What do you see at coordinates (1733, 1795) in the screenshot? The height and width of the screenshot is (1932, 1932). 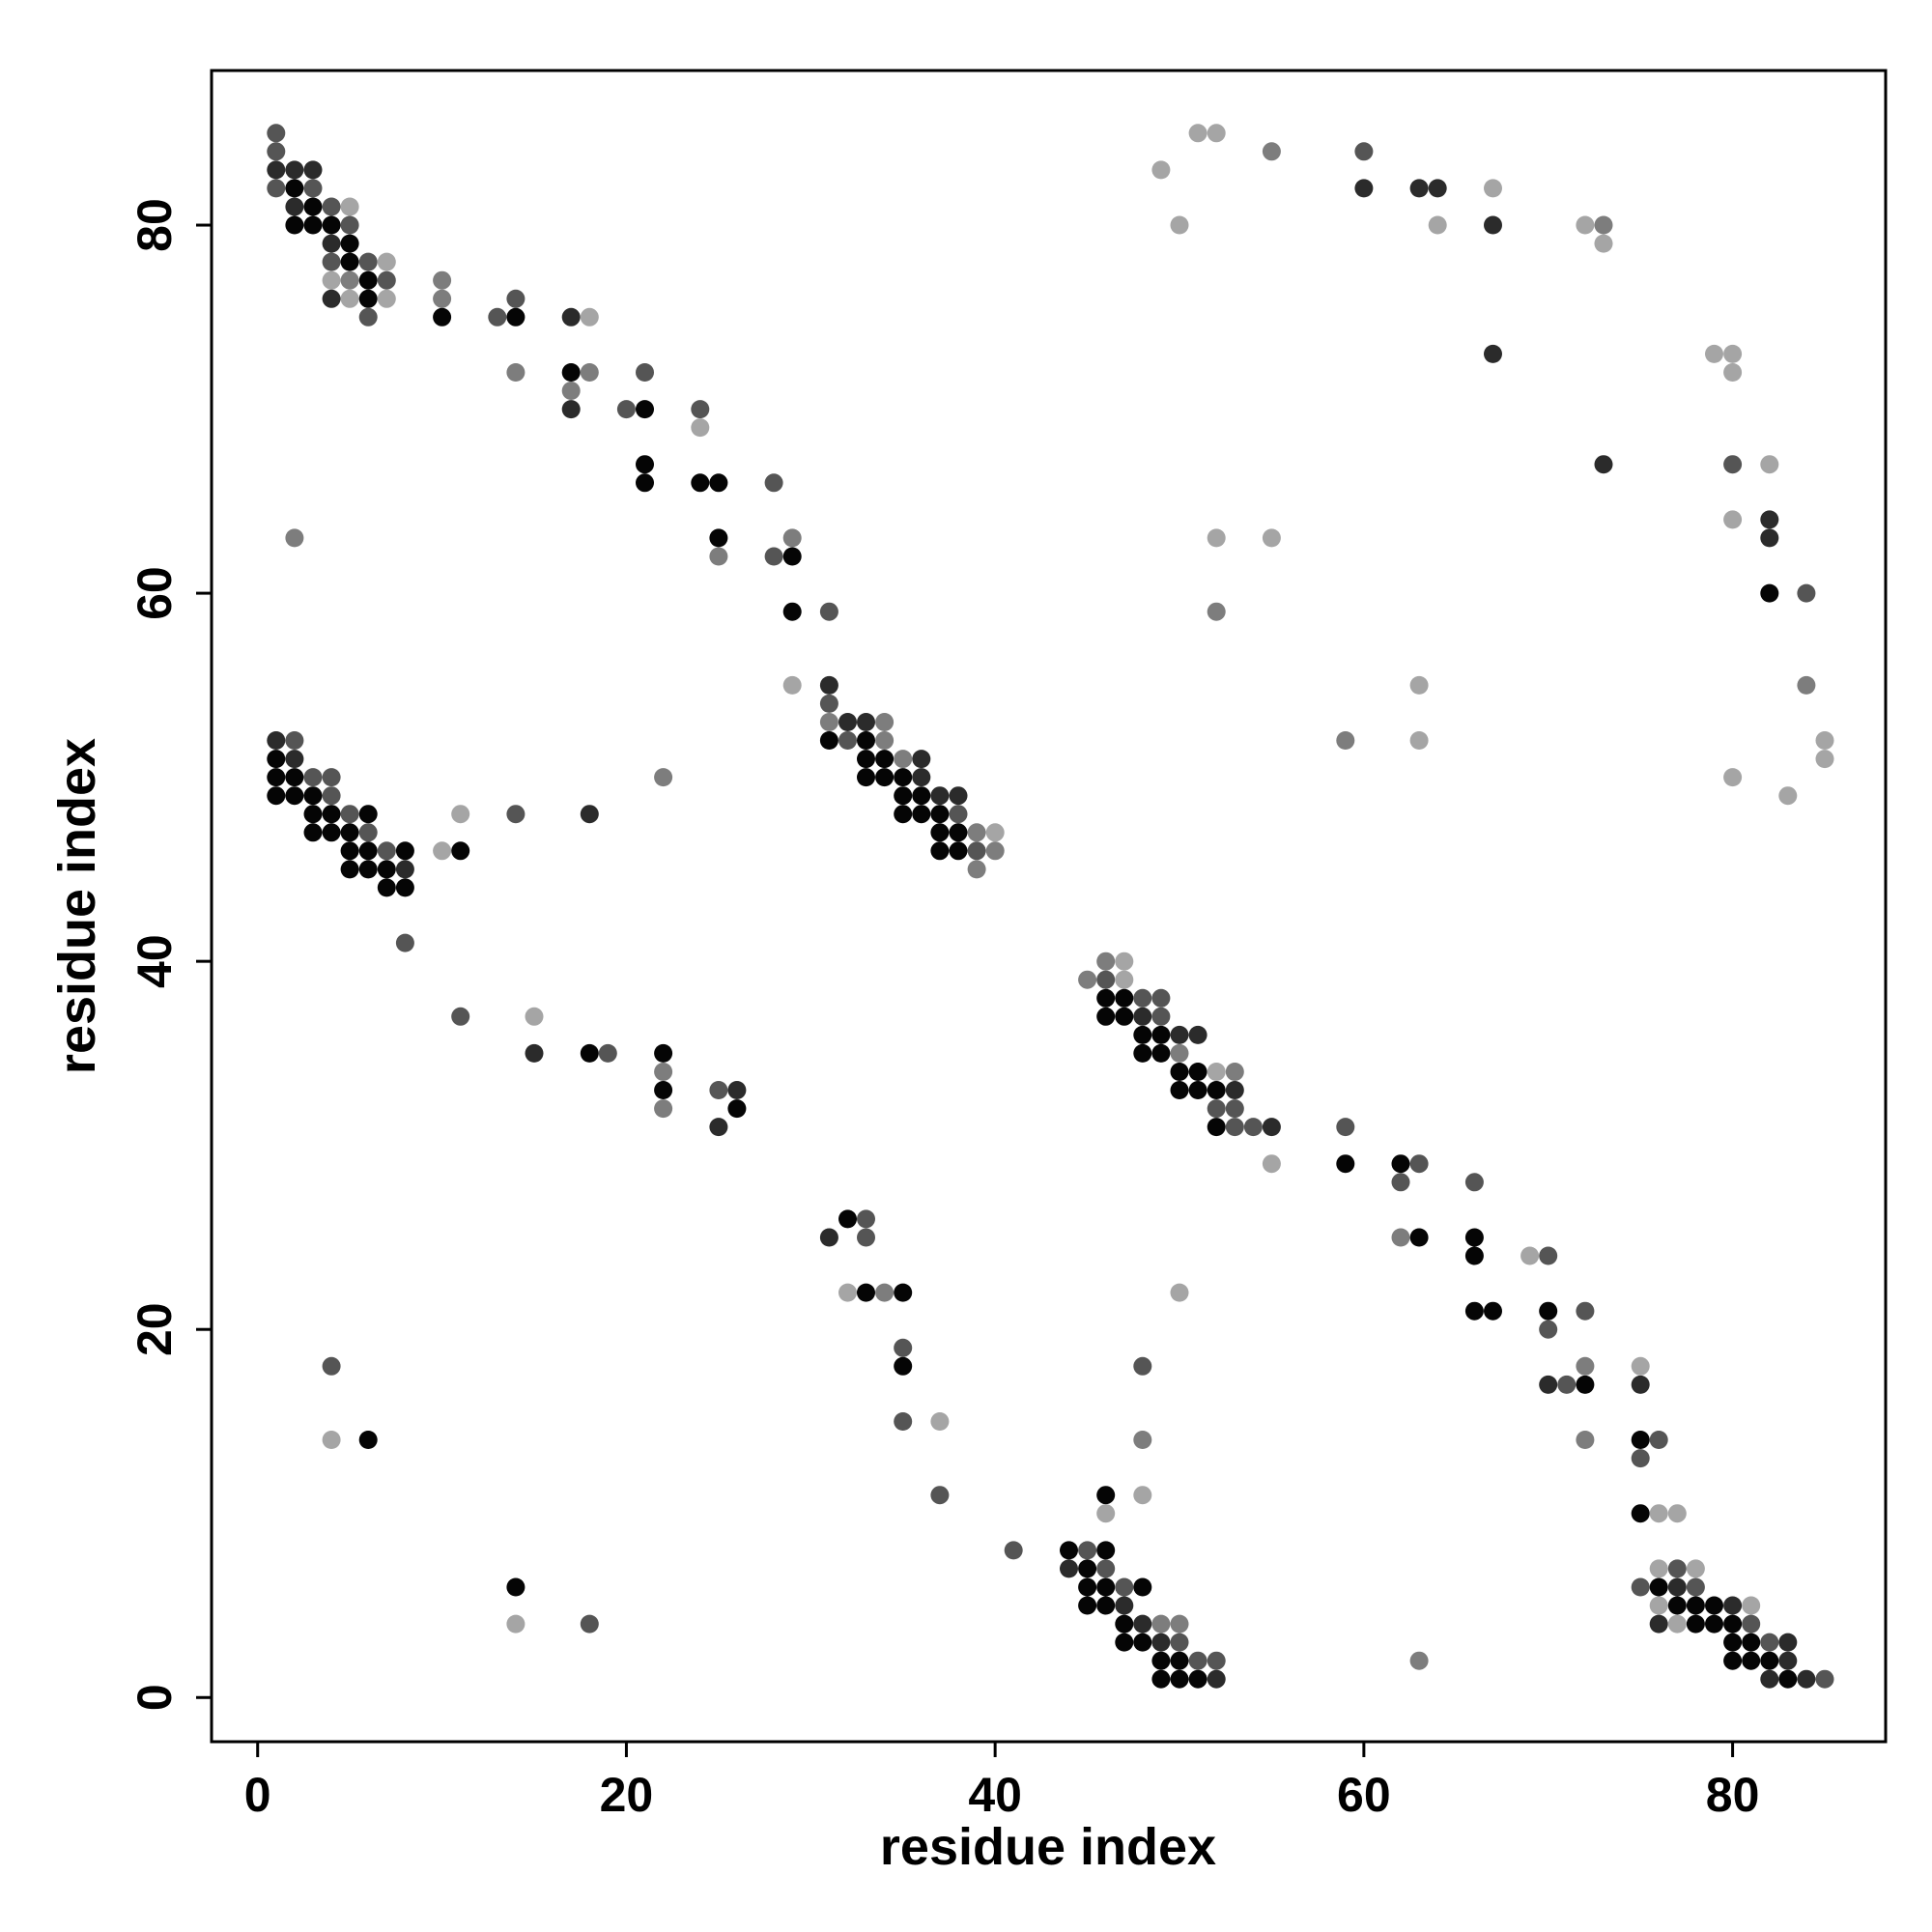 I see `x-tick-label: 80` at bounding box center [1733, 1795].